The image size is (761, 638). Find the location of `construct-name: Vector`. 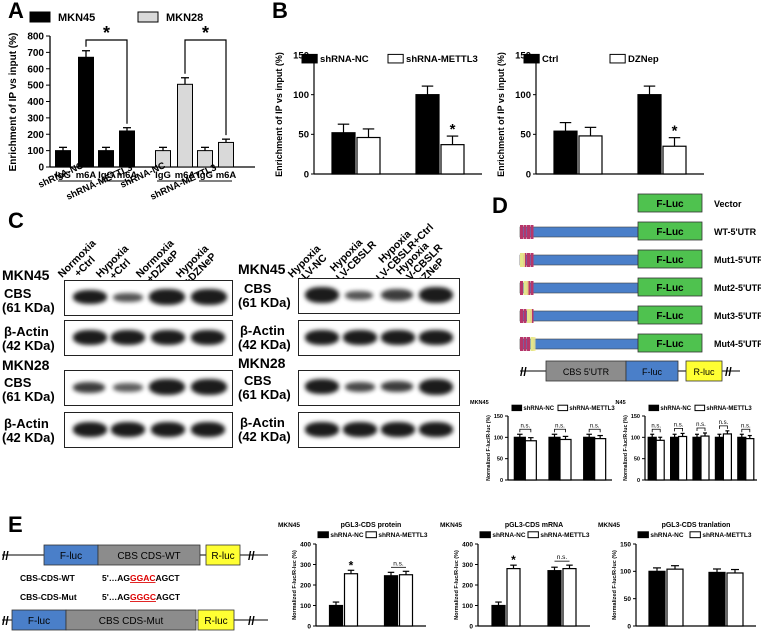

construct-name: Vector is located at coordinates (728, 204).